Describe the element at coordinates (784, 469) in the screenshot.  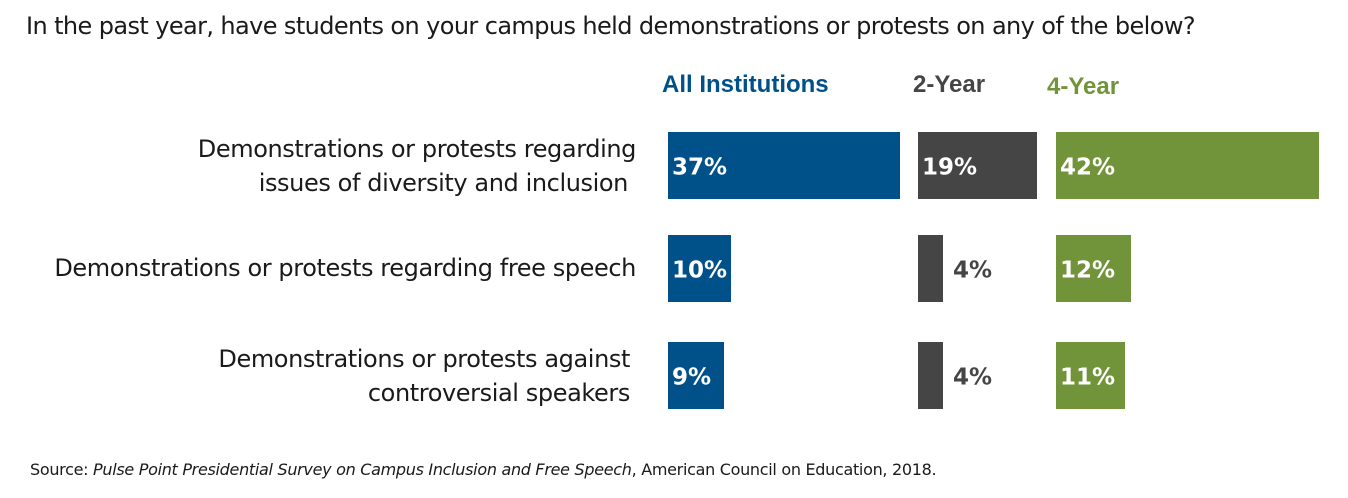
I see `source-suffix: , American Council on Education, 2018.` at that location.